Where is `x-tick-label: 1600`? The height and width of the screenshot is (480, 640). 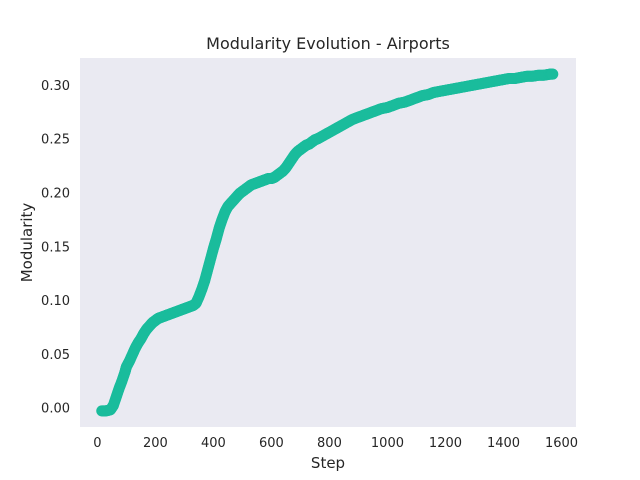
x-tick-label: 1600 is located at coordinates (561, 443).